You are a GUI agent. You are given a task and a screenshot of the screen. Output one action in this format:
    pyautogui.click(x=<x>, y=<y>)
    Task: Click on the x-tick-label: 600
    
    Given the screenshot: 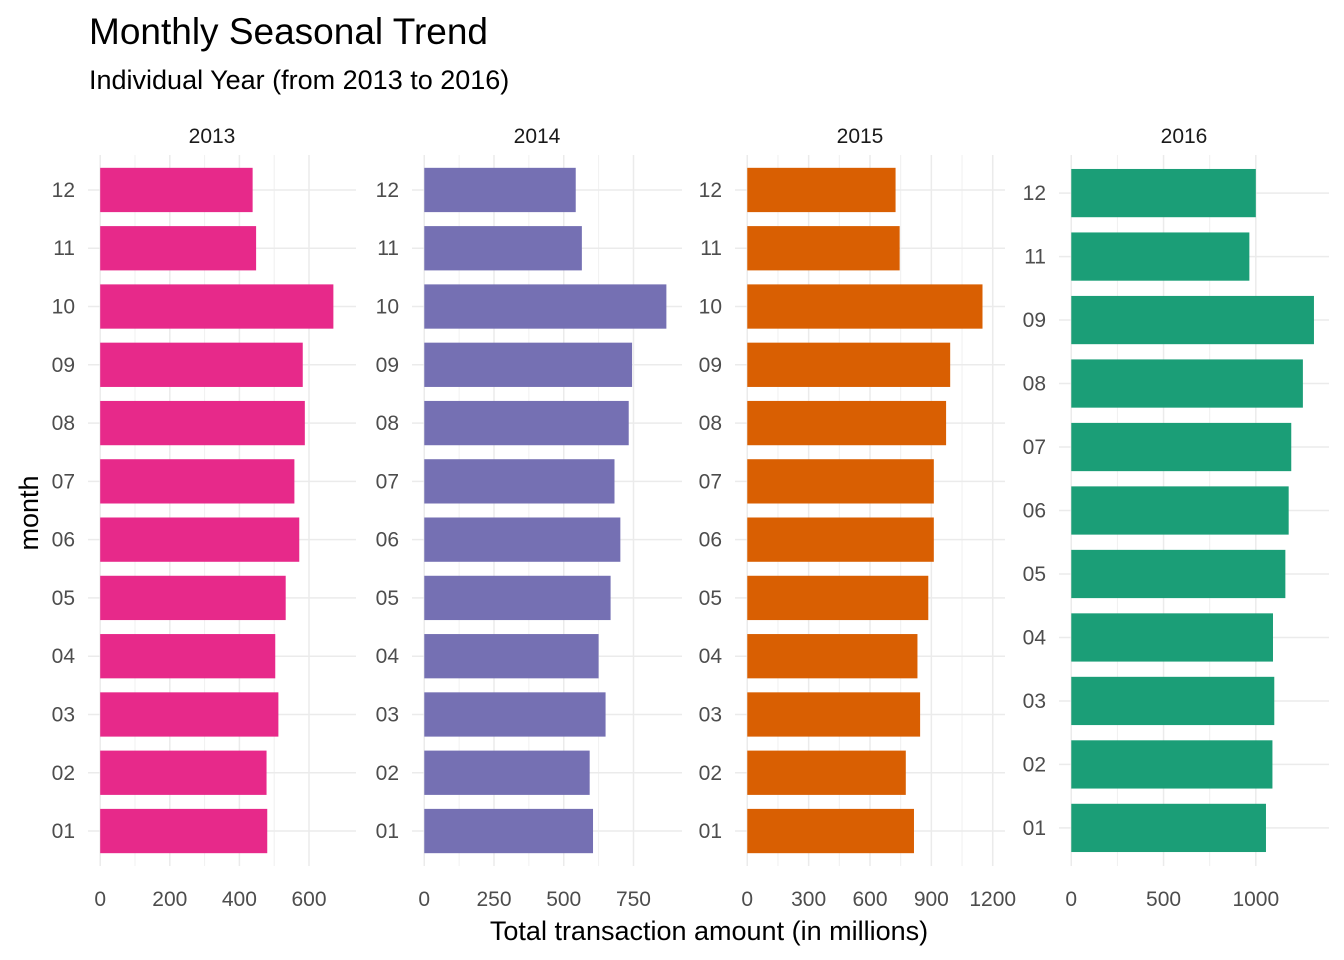 What is the action you would take?
    pyautogui.click(x=869, y=899)
    